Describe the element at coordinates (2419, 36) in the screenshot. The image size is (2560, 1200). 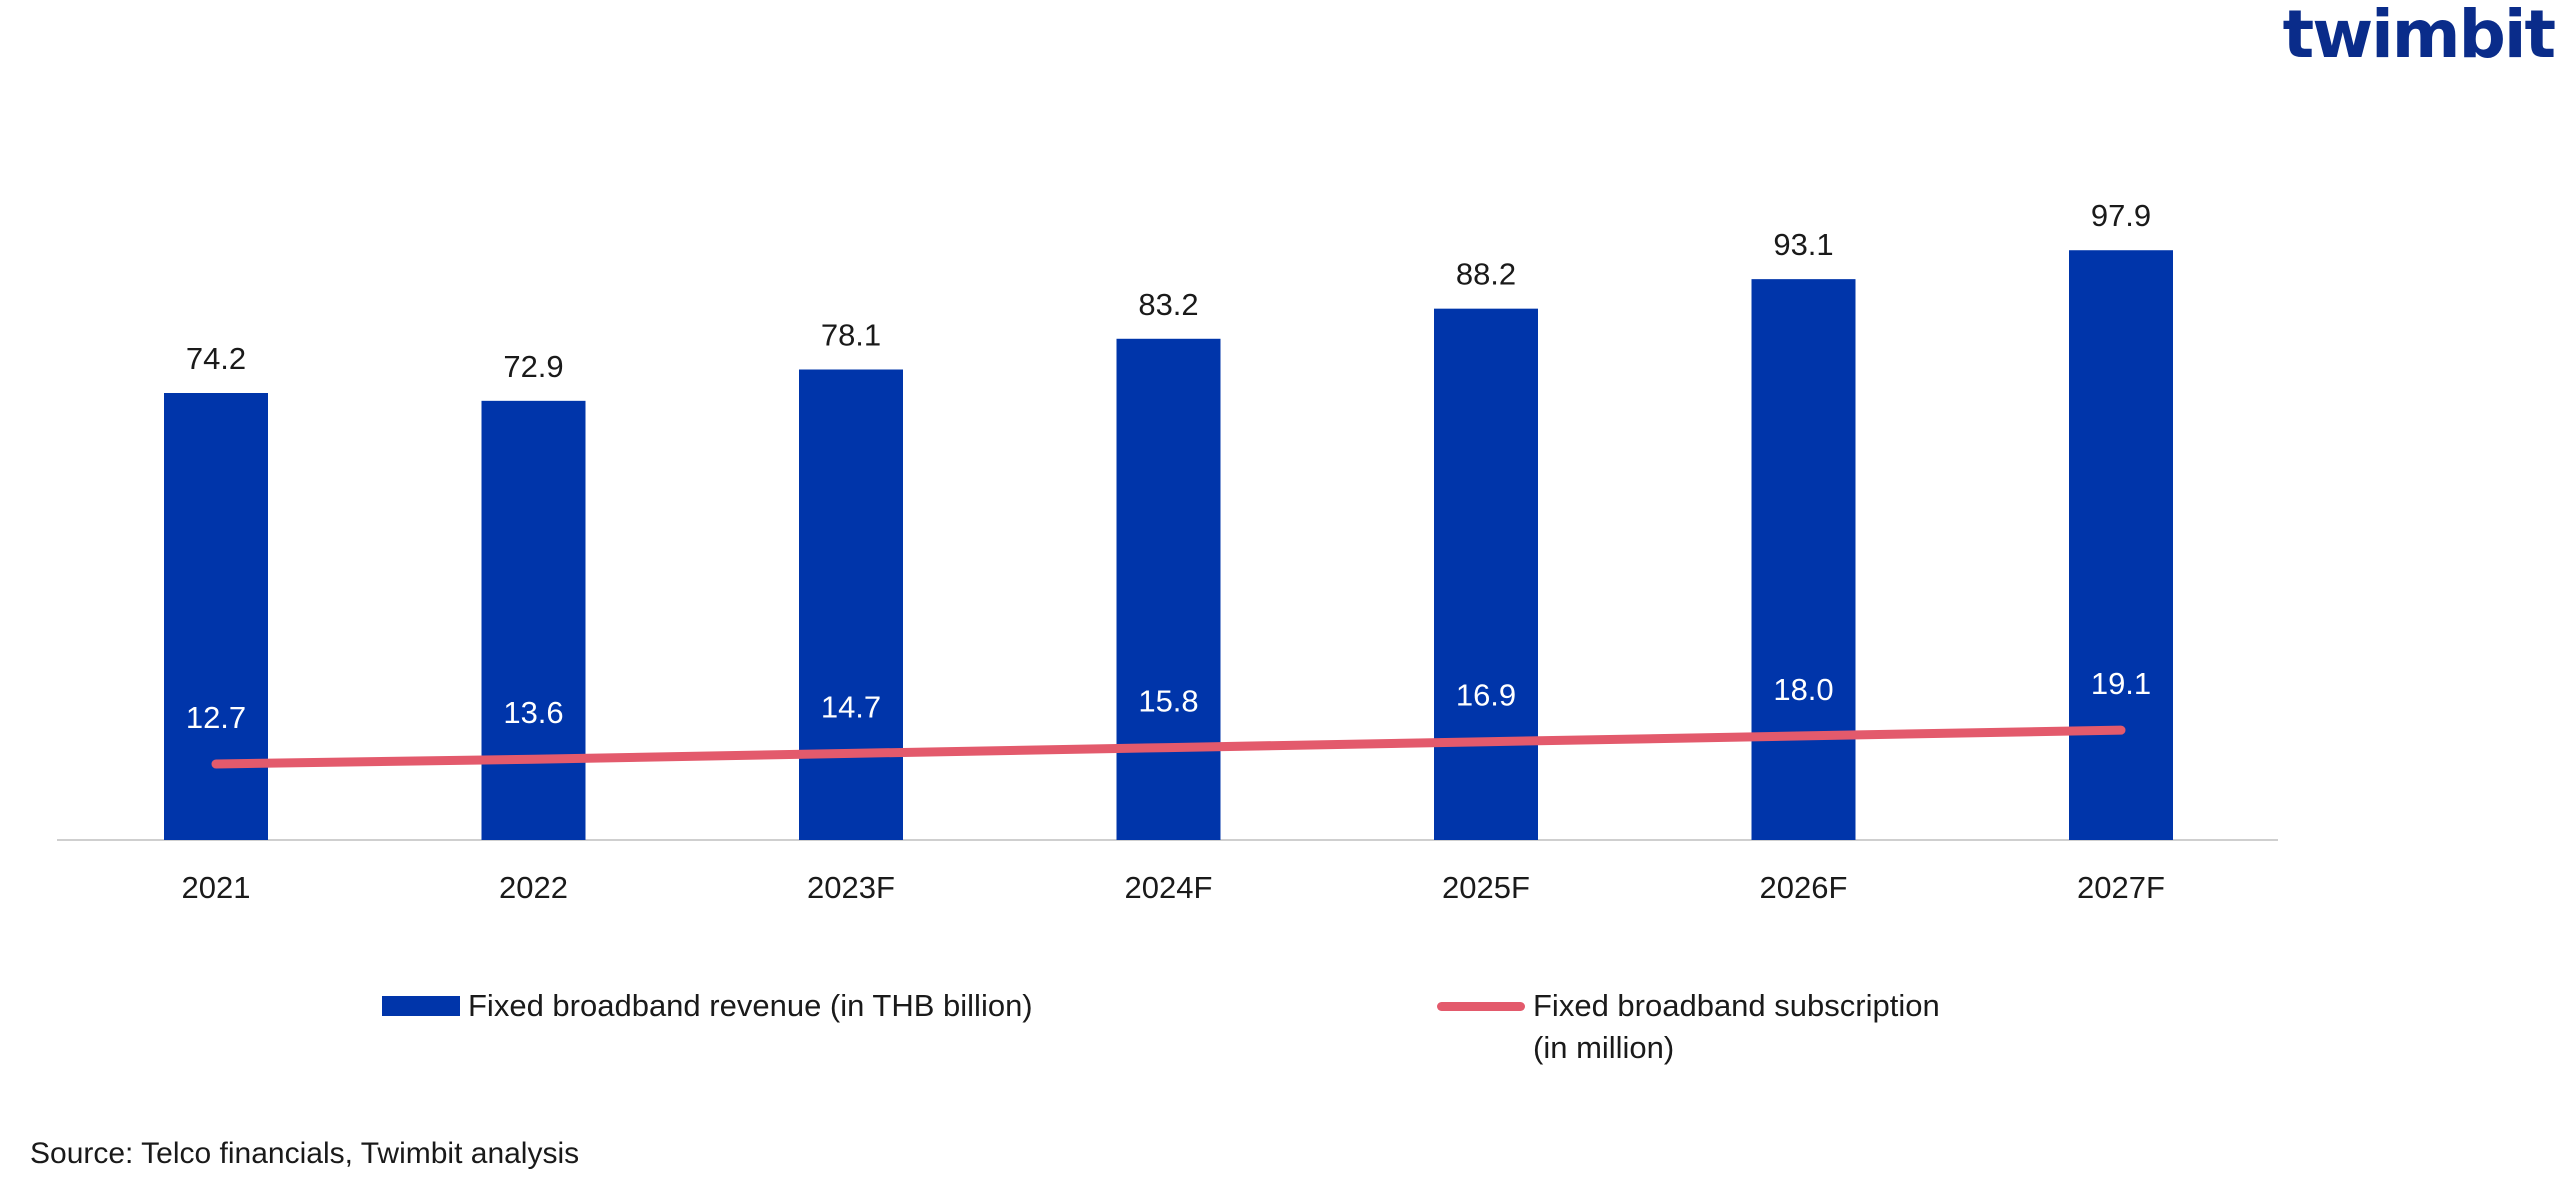
I see `logo-wordmark: twimbit` at that location.